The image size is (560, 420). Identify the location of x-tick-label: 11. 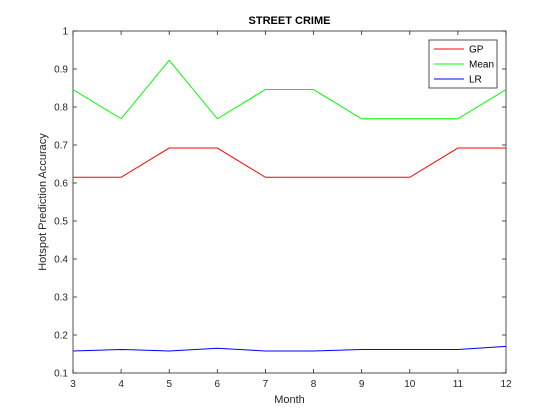
(458, 384).